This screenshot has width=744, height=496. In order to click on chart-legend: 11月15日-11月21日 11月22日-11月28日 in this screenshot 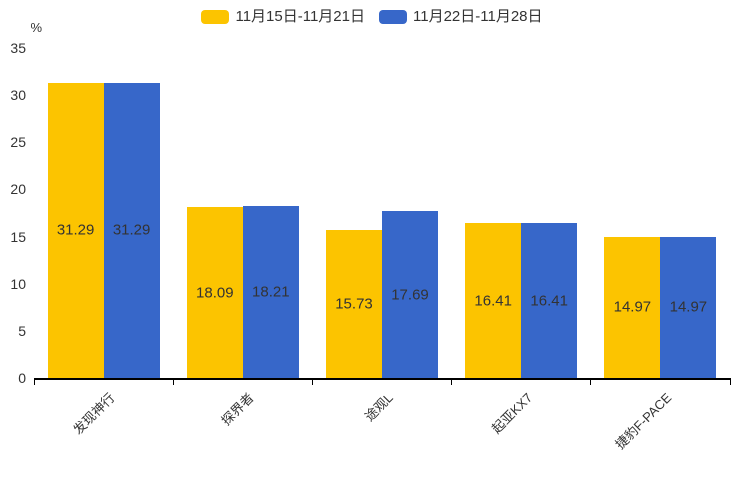, I will do `click(372, 17)`.